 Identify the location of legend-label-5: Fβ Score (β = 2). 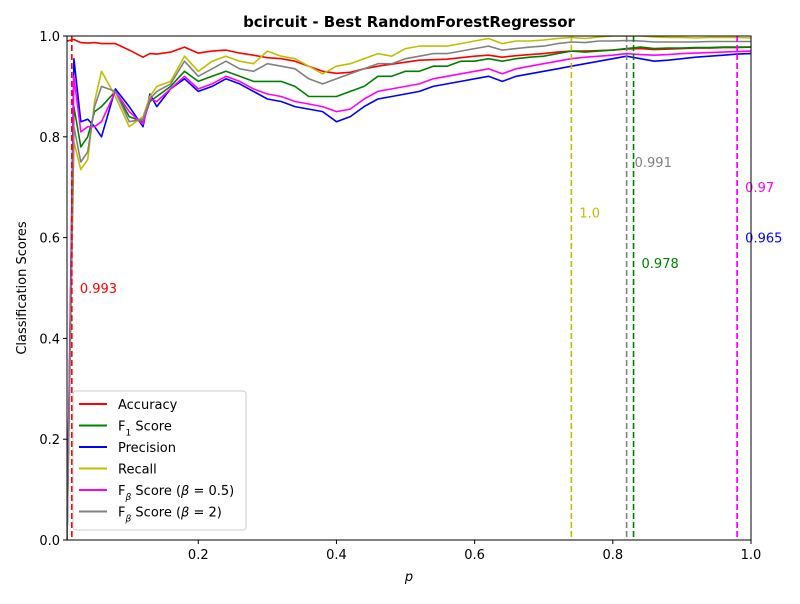
(170, 515).